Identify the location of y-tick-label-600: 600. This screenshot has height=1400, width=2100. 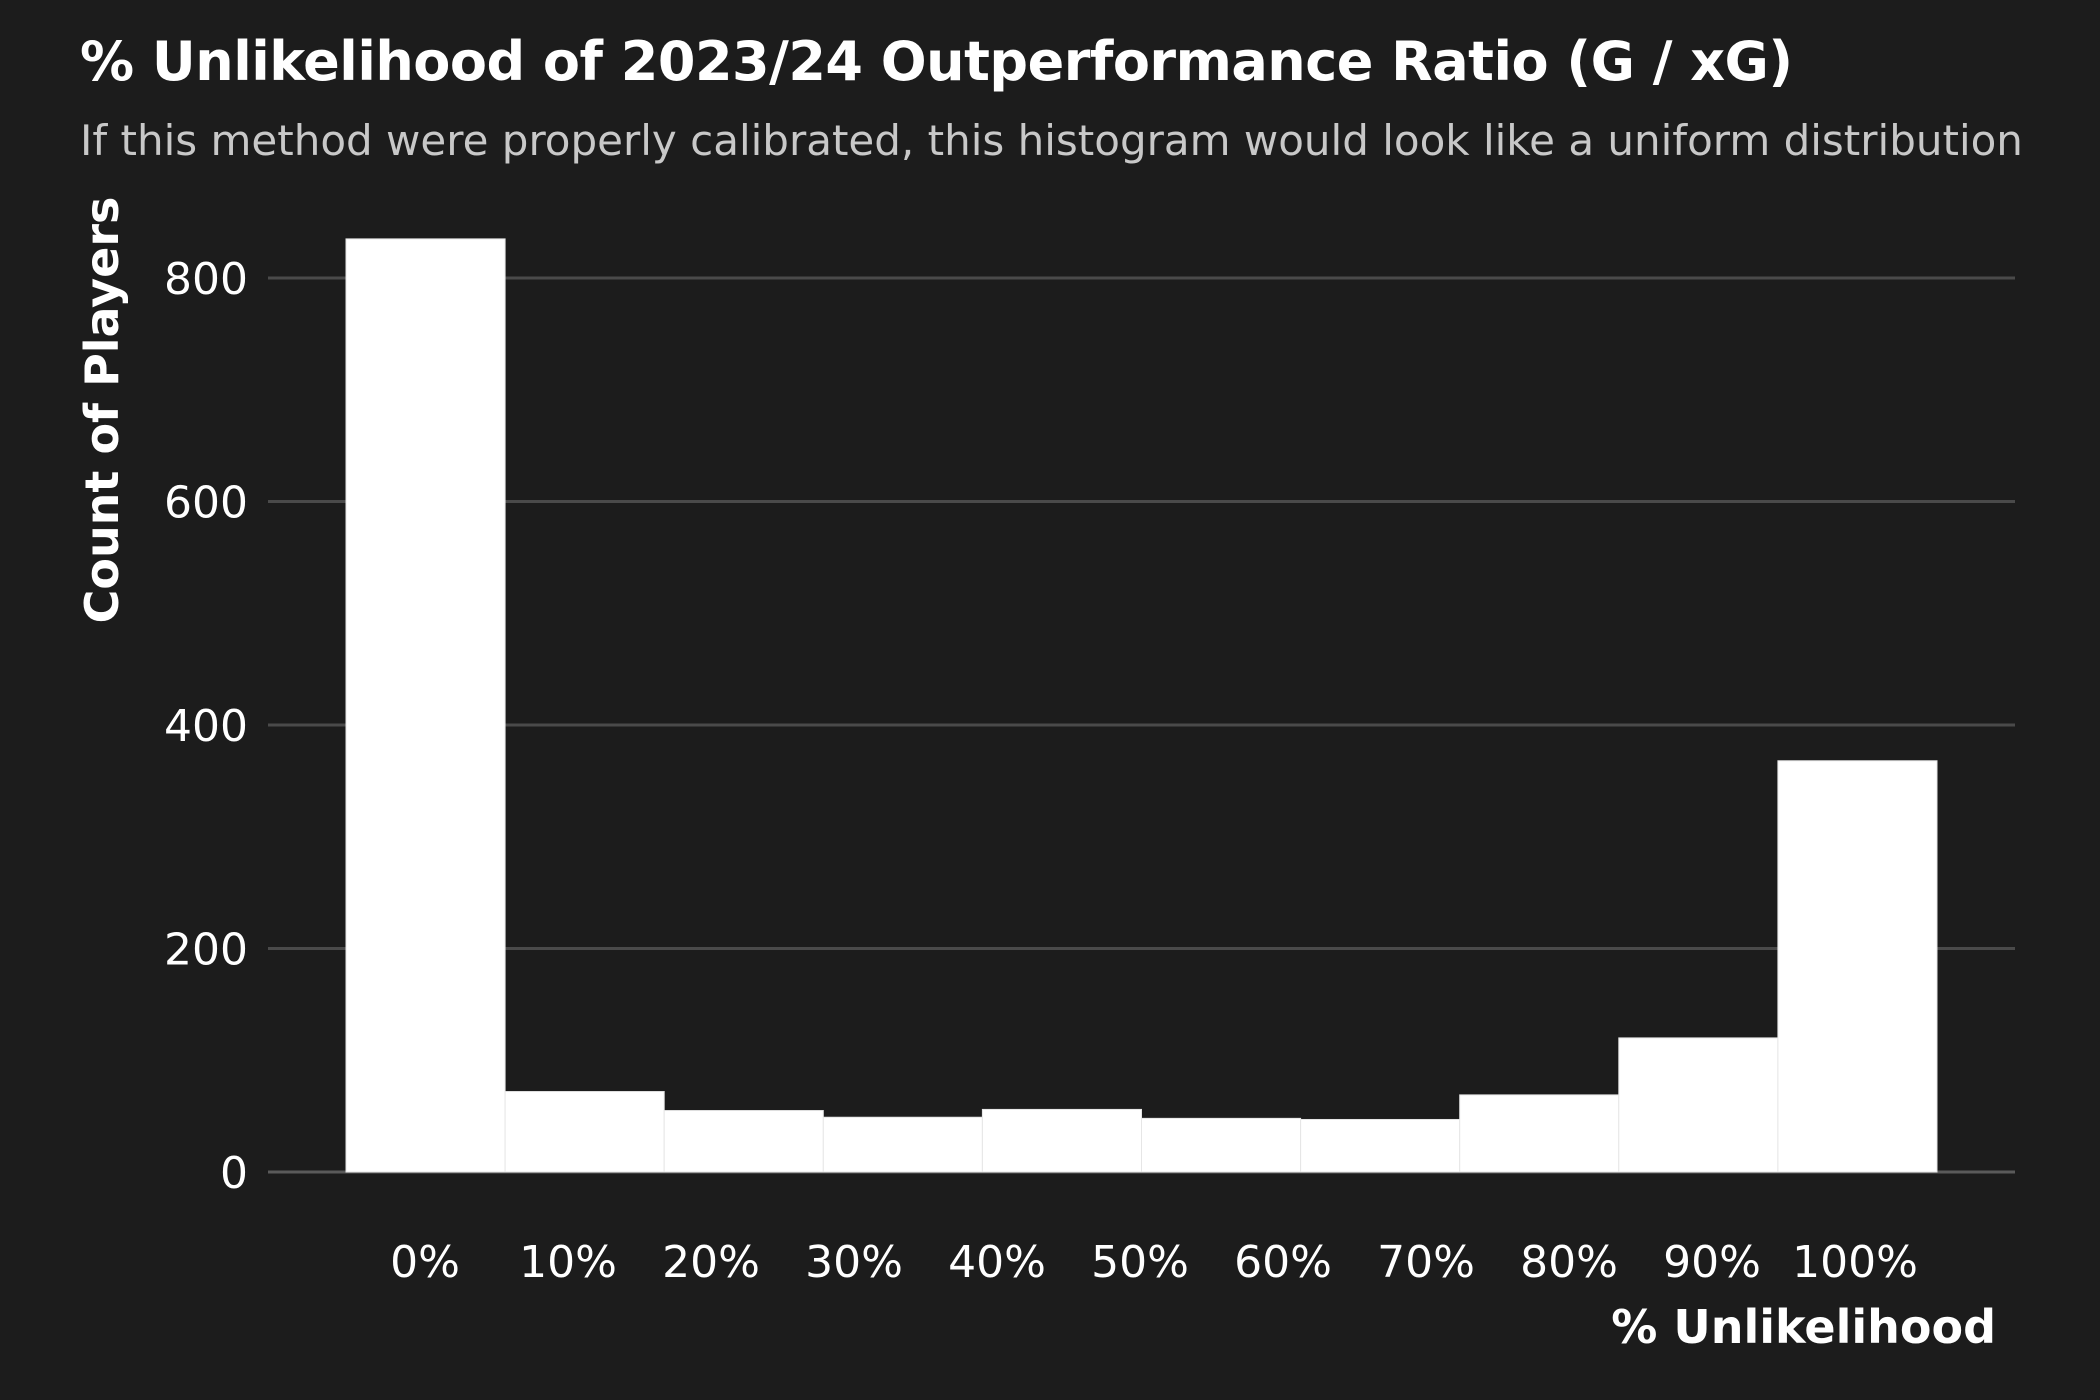
(206, 503).